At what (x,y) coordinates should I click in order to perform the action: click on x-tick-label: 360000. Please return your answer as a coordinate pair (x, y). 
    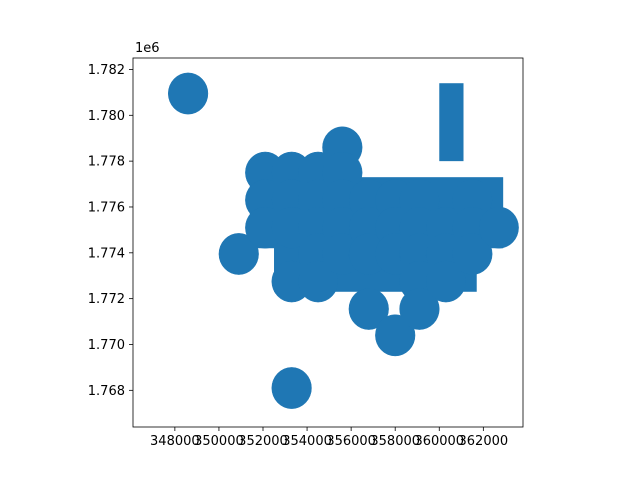
    Looking at the image, I should click on (439, 441).